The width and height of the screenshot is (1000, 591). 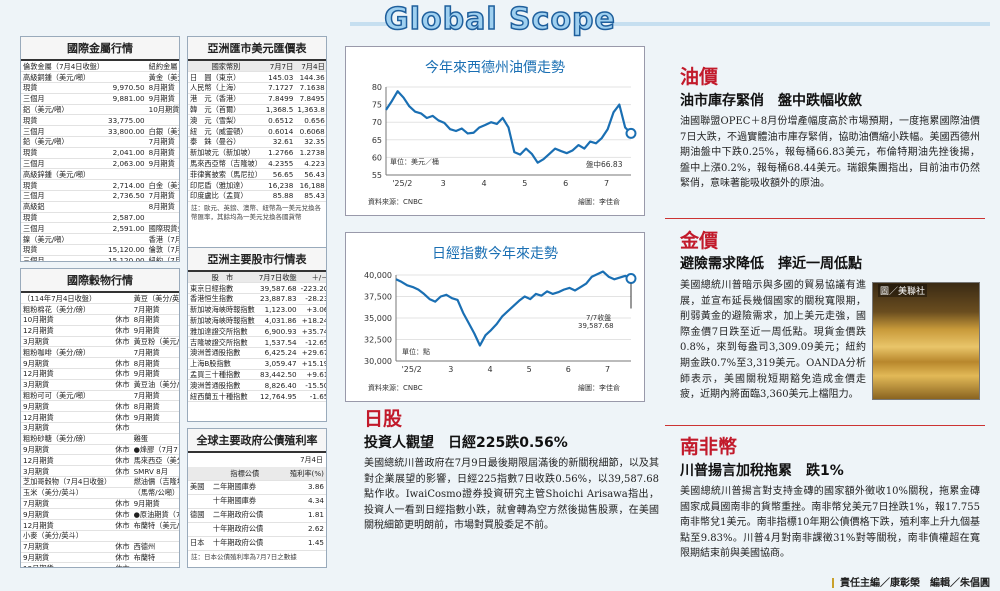 What do you see at coordinates (279, 77) in the screenshot?
I see `table-cell: 145.03` at bounding box center [279, 77].